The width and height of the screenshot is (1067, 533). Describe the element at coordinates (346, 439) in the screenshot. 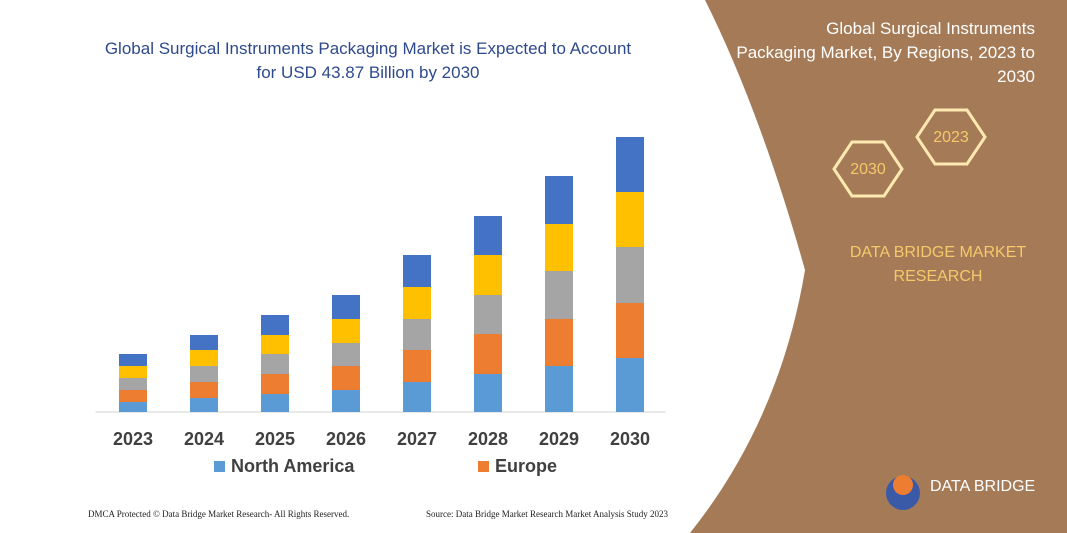

I see `x-tick-label: 2026` at that location.